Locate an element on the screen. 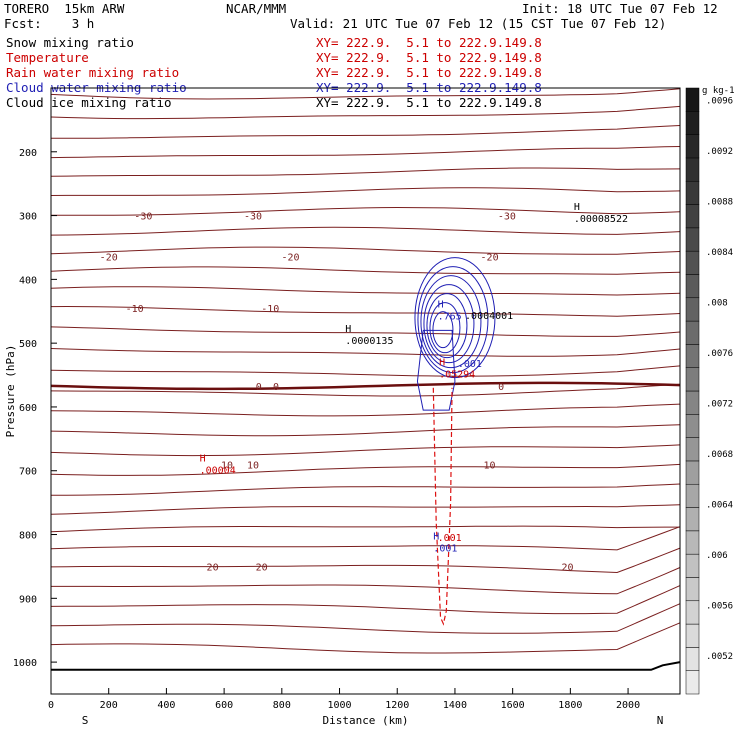 Image resolution: width=740 pixels, height=740 pixels. x-tick-label: 1200 is located at coordinates (397, 705).